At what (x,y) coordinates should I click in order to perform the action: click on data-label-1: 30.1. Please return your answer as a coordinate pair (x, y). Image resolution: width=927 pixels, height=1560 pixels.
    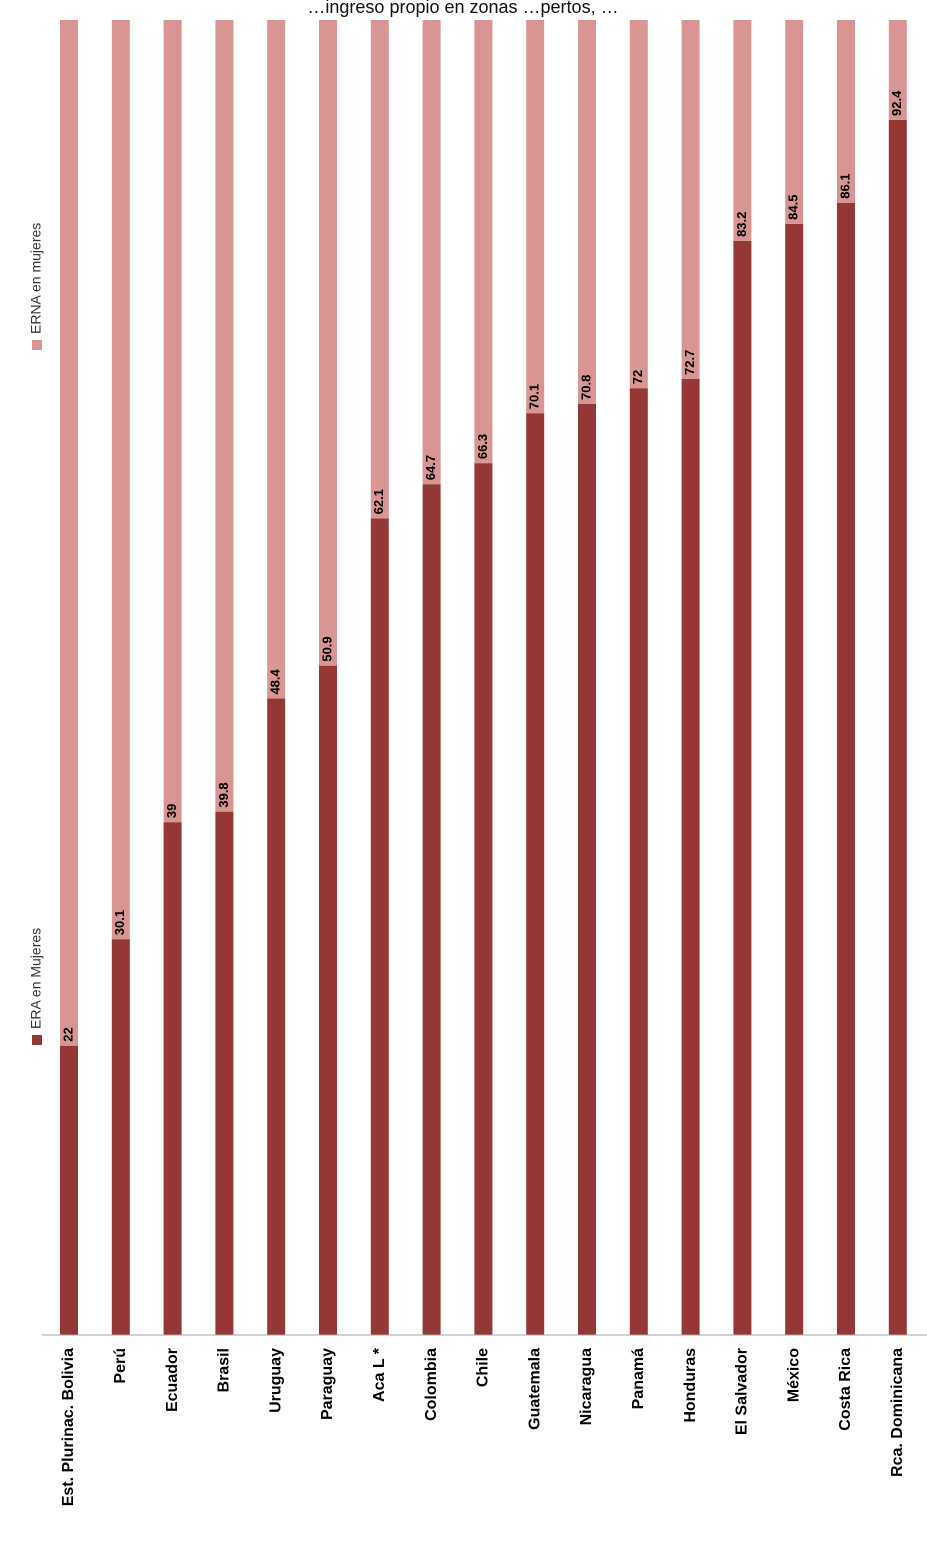
    Looking at the image, I should click on (119, 922).